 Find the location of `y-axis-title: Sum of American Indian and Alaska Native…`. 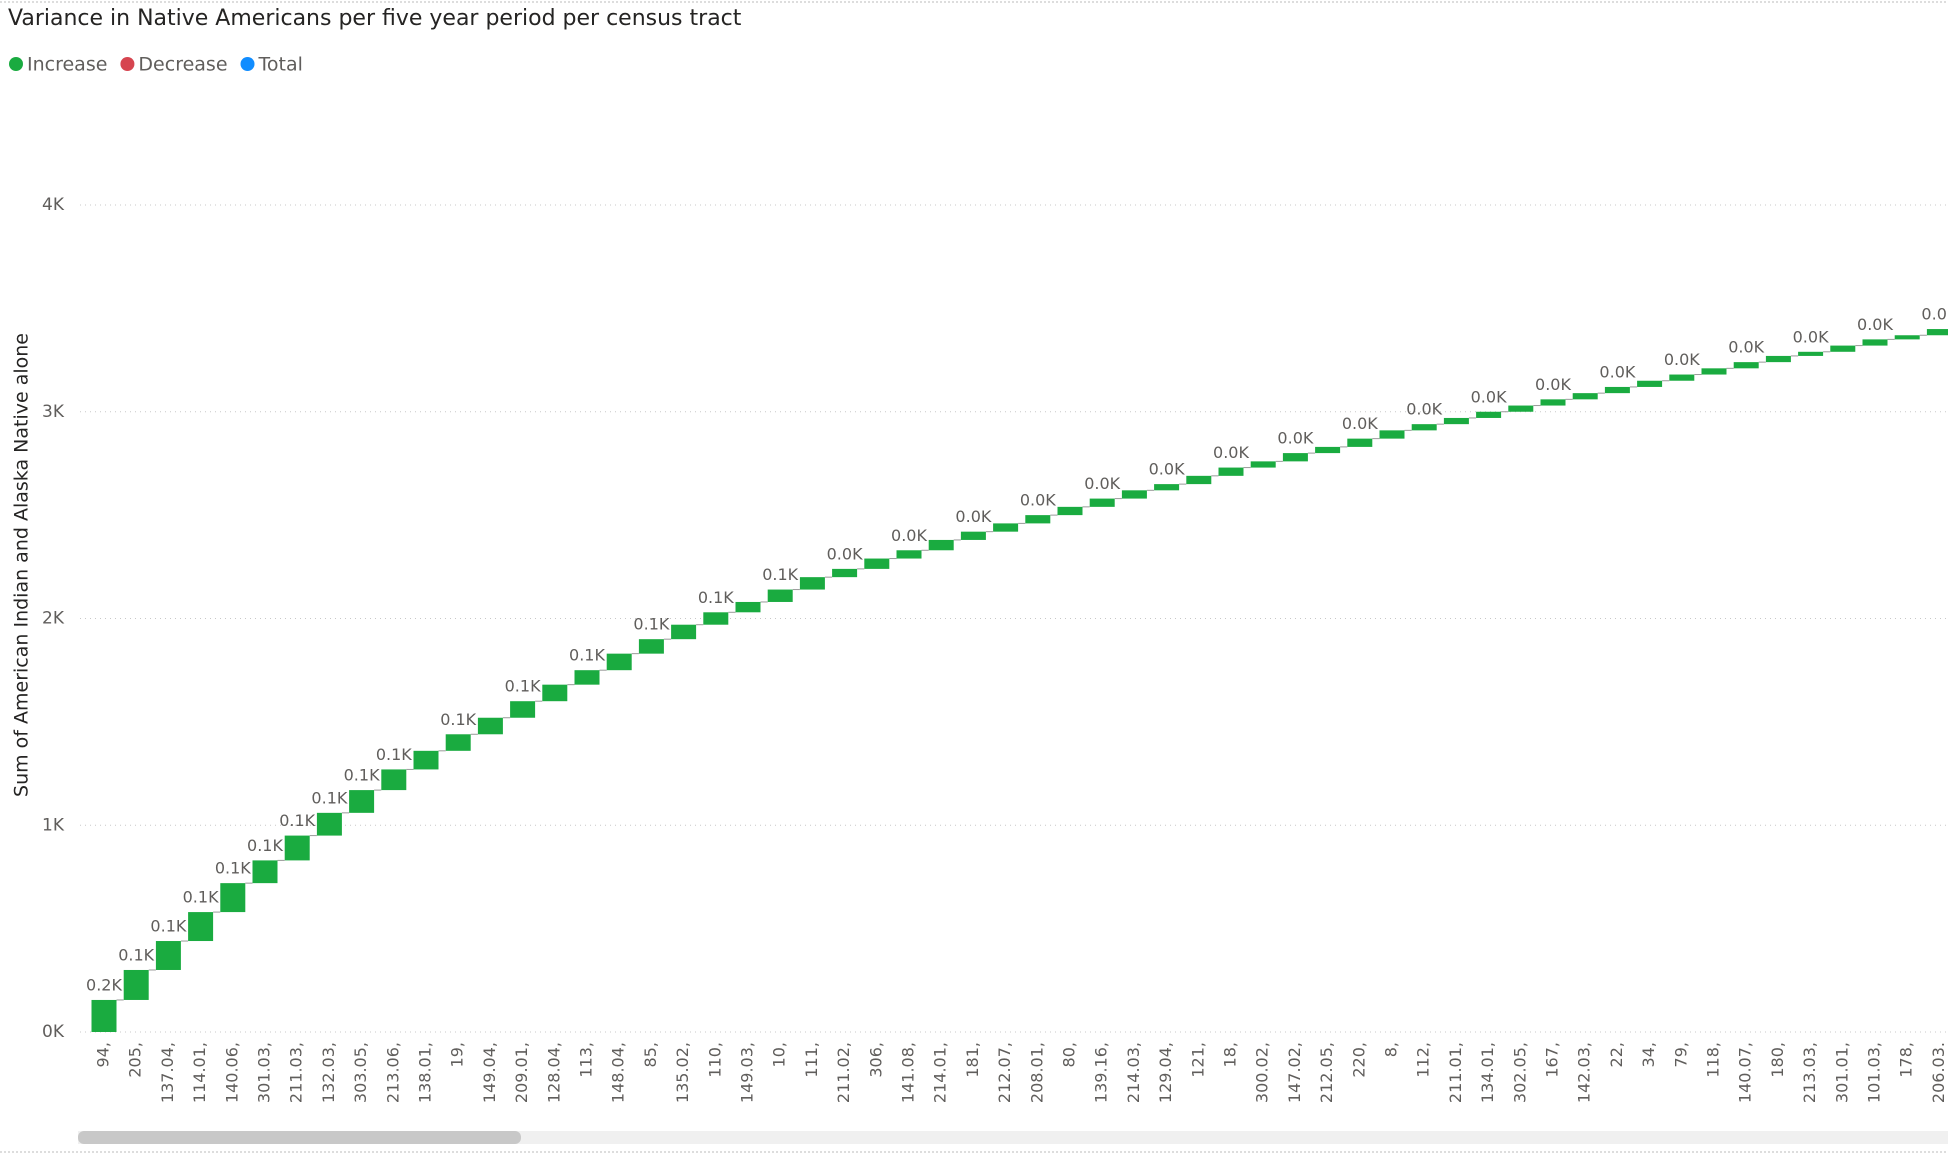

y-axis-title: Sum of American Indian and Alaska Native… is located at coordinates (22, 565).